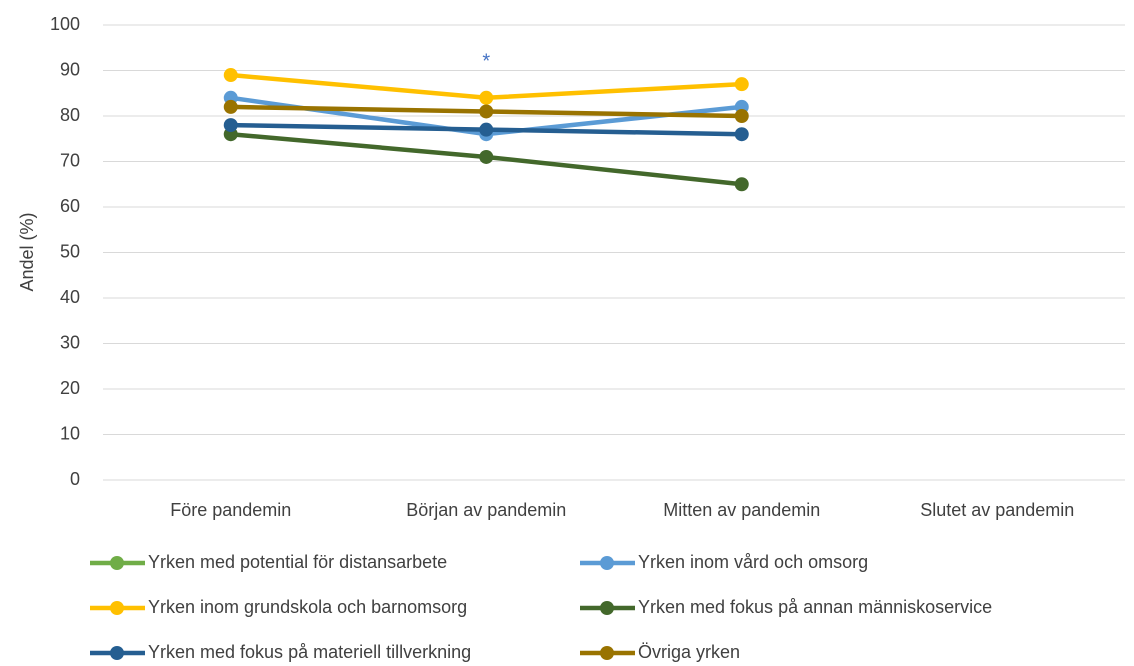 This screenshot has width=1134, height=666. I want to click on y-tick-label: 10, so click(70, 433).